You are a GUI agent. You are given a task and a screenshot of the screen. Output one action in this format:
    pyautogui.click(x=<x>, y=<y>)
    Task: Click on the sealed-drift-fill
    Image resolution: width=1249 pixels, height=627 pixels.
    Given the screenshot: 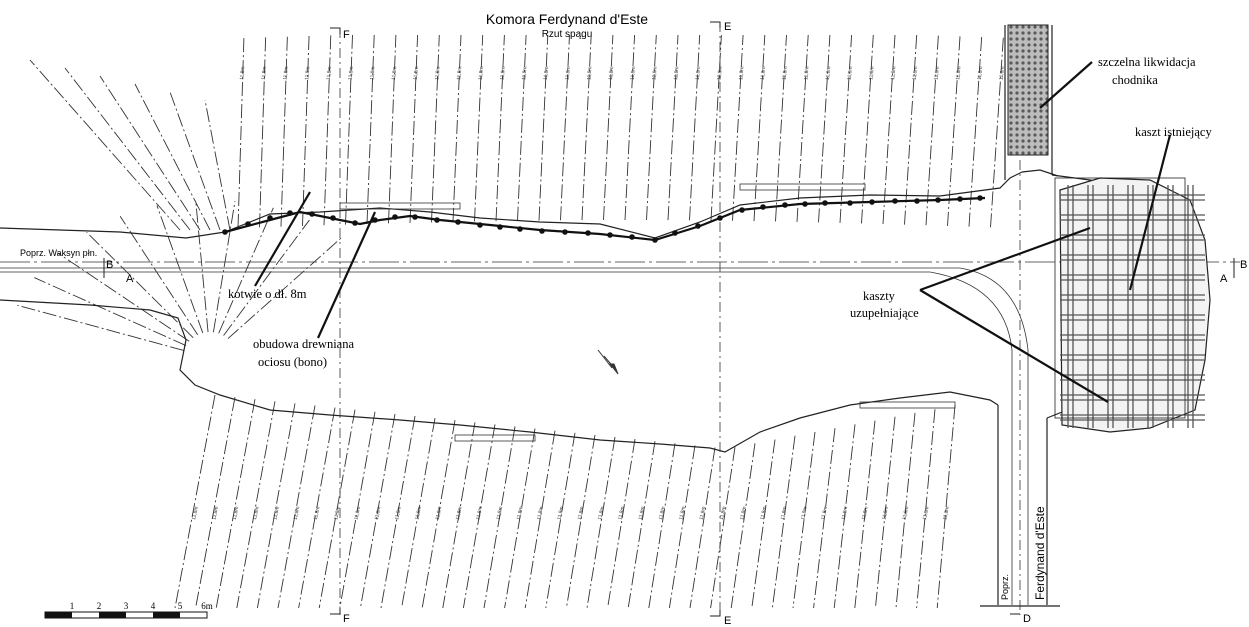 What is the action you would take?
    pyautogui.click(x=1028, y=90)
    